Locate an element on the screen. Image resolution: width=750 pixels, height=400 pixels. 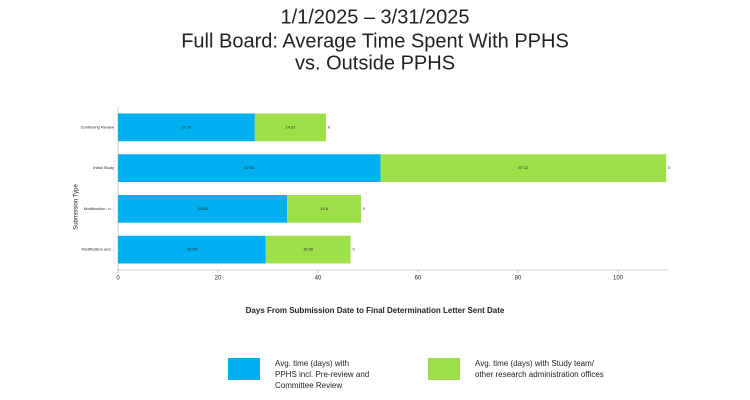
data-label: 29.55 is located at coordinates (192, 249).